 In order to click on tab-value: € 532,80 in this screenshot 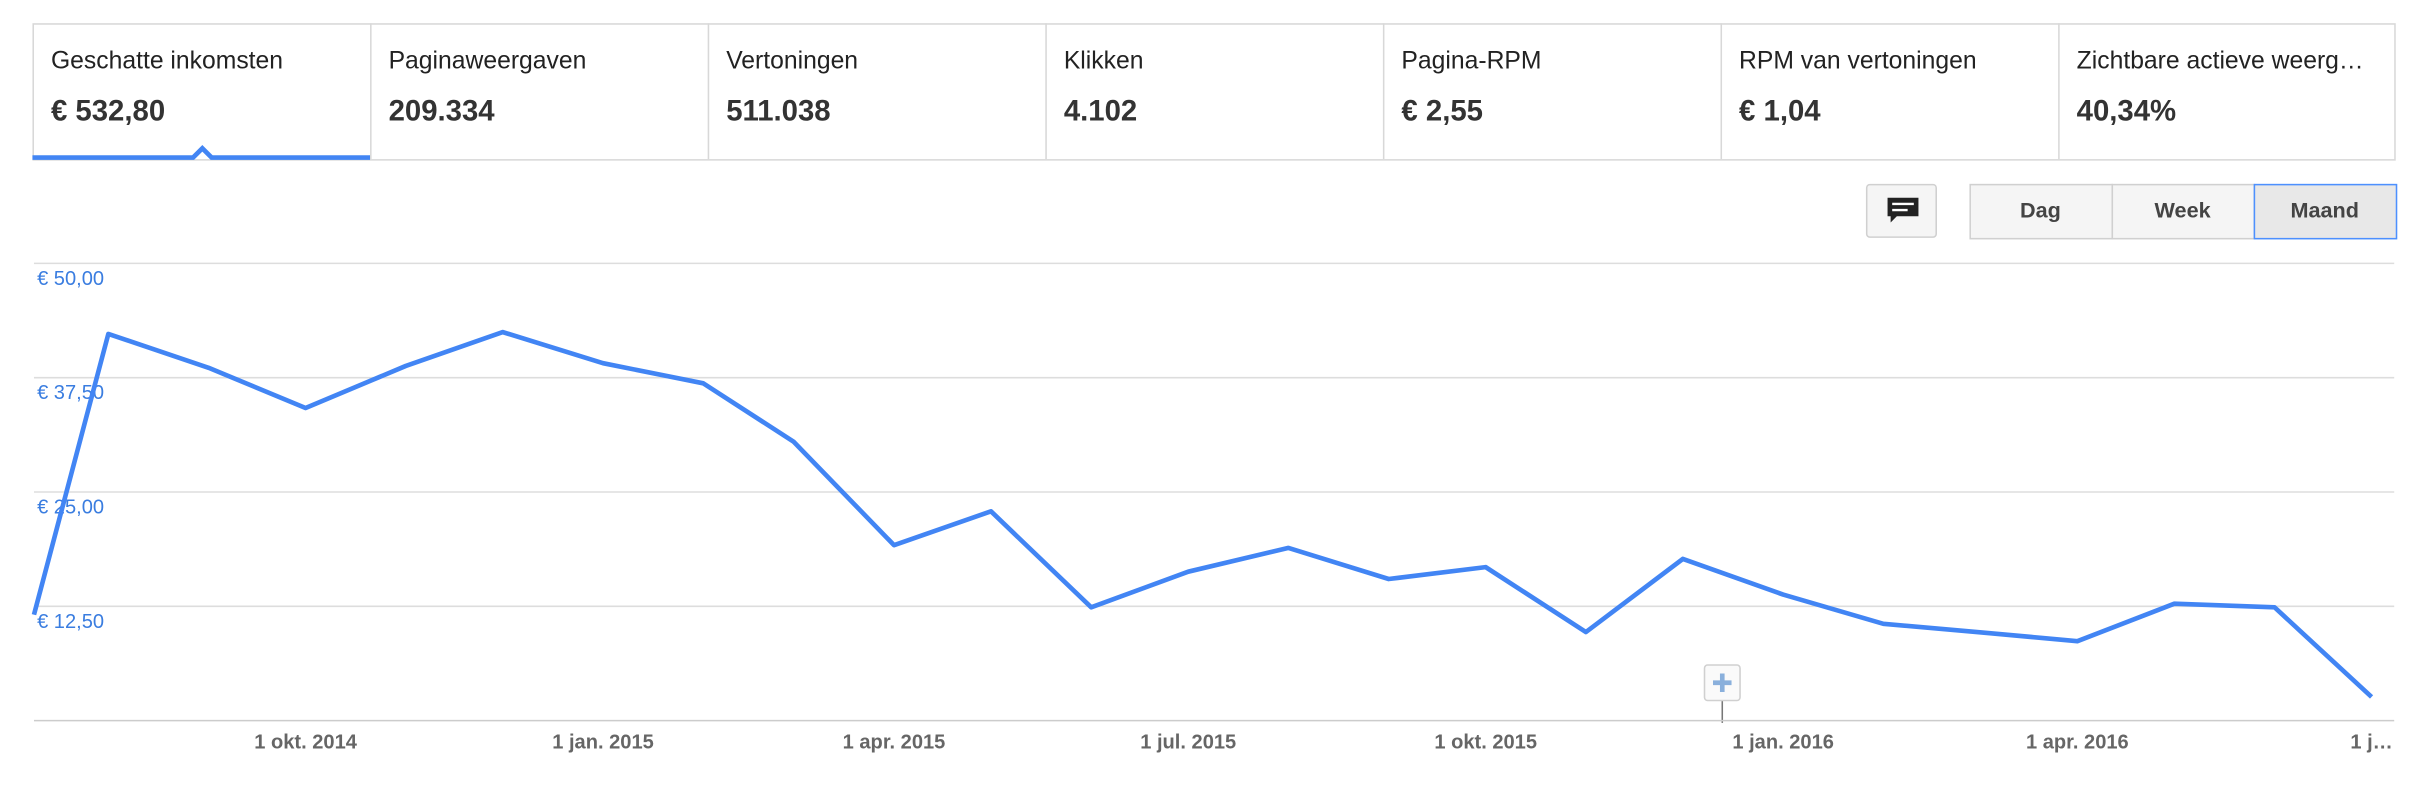, I will do `click(108, 111)`.